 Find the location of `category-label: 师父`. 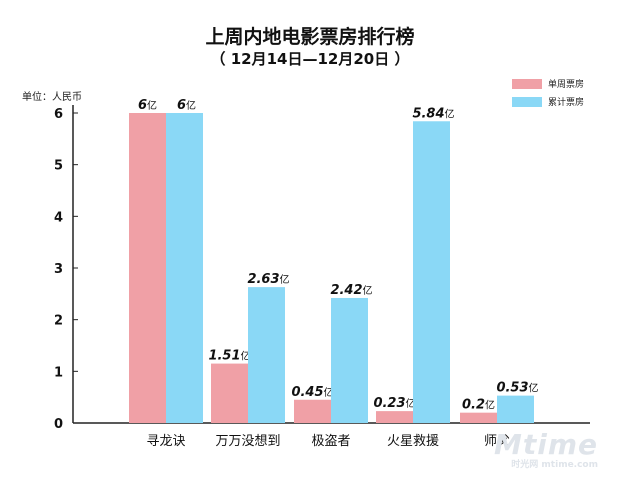

category-label: 师父 is located at coordinates (497, 441).